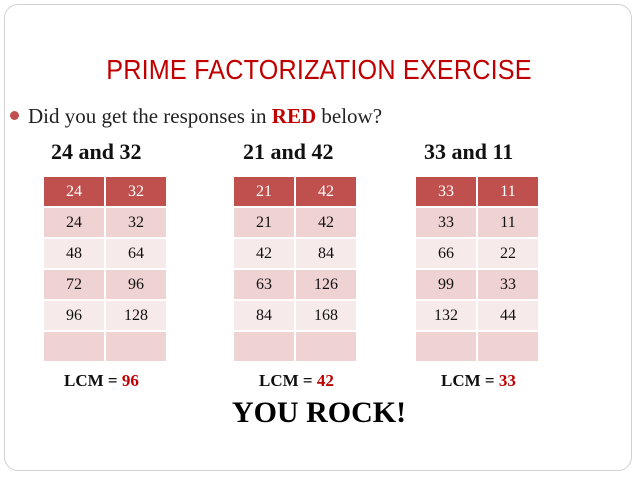 The height and width of the screenshot is (479, 638). I want to click on table-header-cell: 33, so click(446, 191).